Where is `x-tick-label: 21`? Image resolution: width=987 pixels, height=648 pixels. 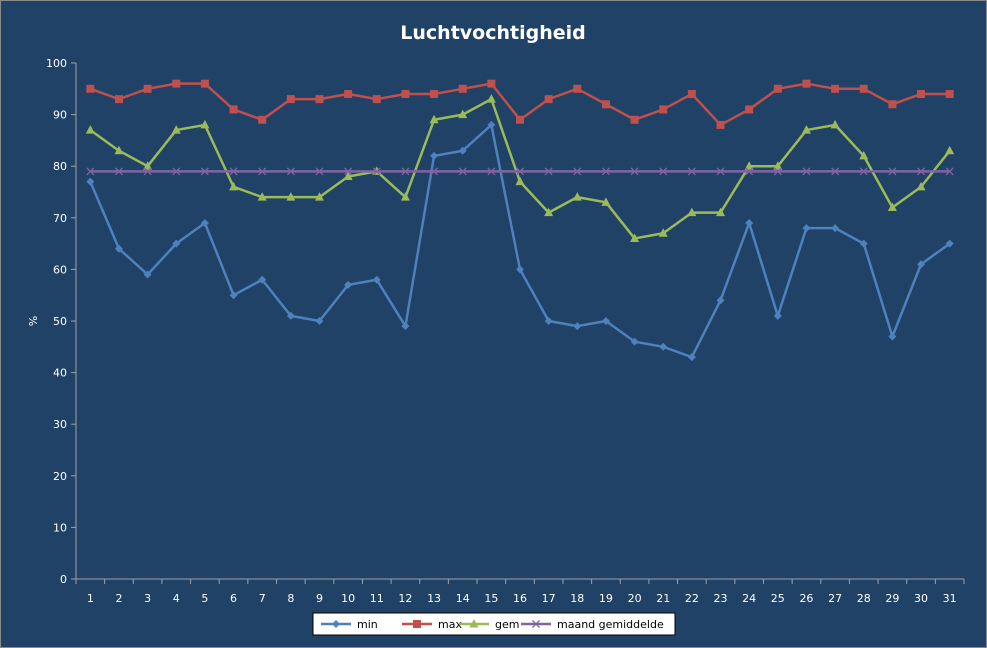
x-tick-label: 21 is located at coordinates (663, 598).